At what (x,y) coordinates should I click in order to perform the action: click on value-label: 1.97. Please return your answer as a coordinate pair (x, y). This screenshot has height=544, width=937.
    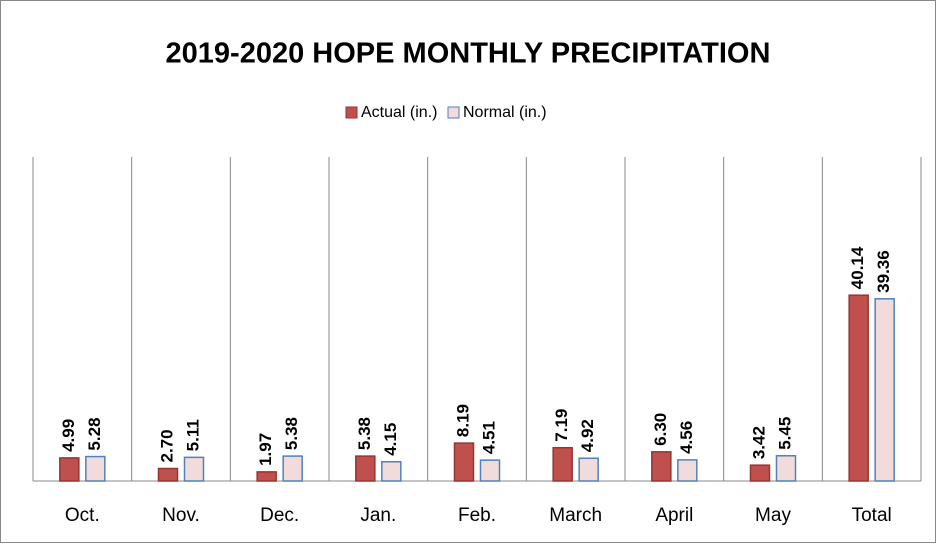
    Looking at the image, I should click on (265, 449).